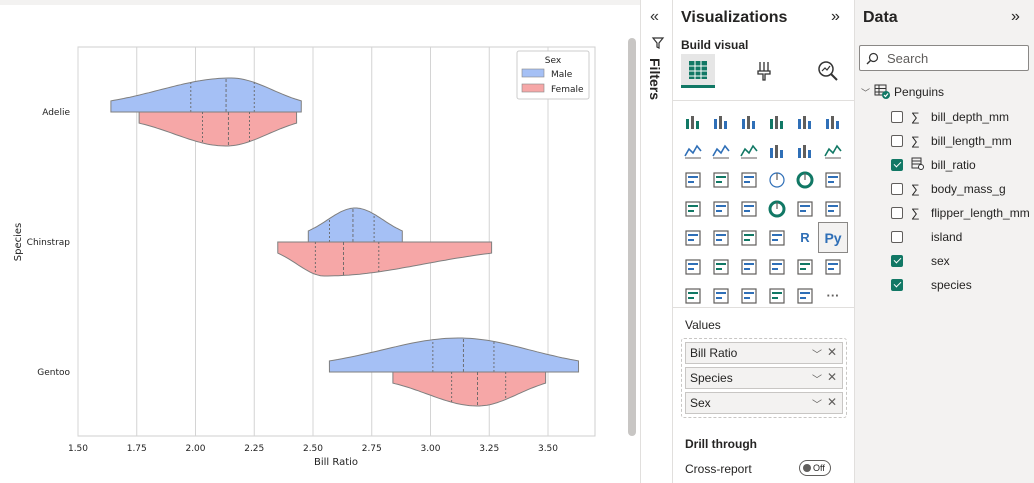 The width and height of the screenshot is (1034, 483). I want to click on gauge-icon, so click(777, 208).